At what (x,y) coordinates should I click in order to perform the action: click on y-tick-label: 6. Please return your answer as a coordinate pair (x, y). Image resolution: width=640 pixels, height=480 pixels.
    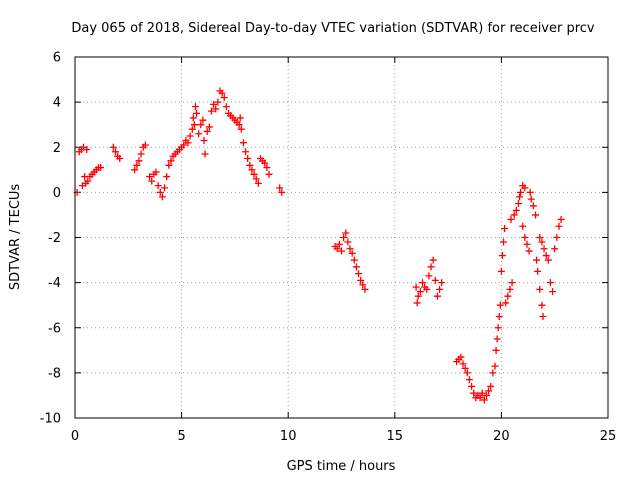
    Looking at the image, I should click on (57, 58).